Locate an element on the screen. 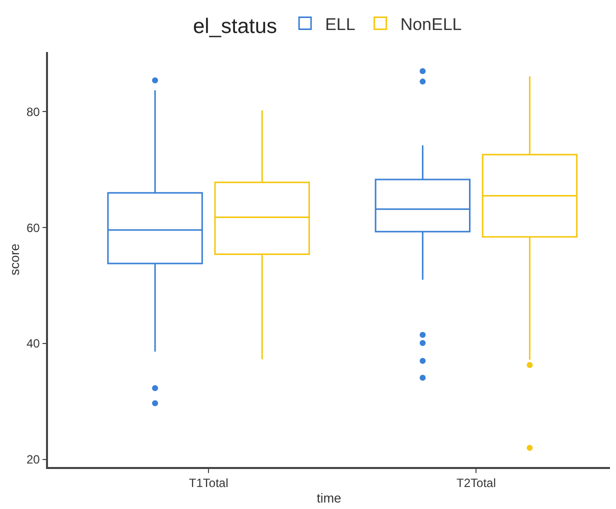 The width and height of the screenshot is (616, 509). x-tick-label: T2Total is located at coordinates (476, 483).